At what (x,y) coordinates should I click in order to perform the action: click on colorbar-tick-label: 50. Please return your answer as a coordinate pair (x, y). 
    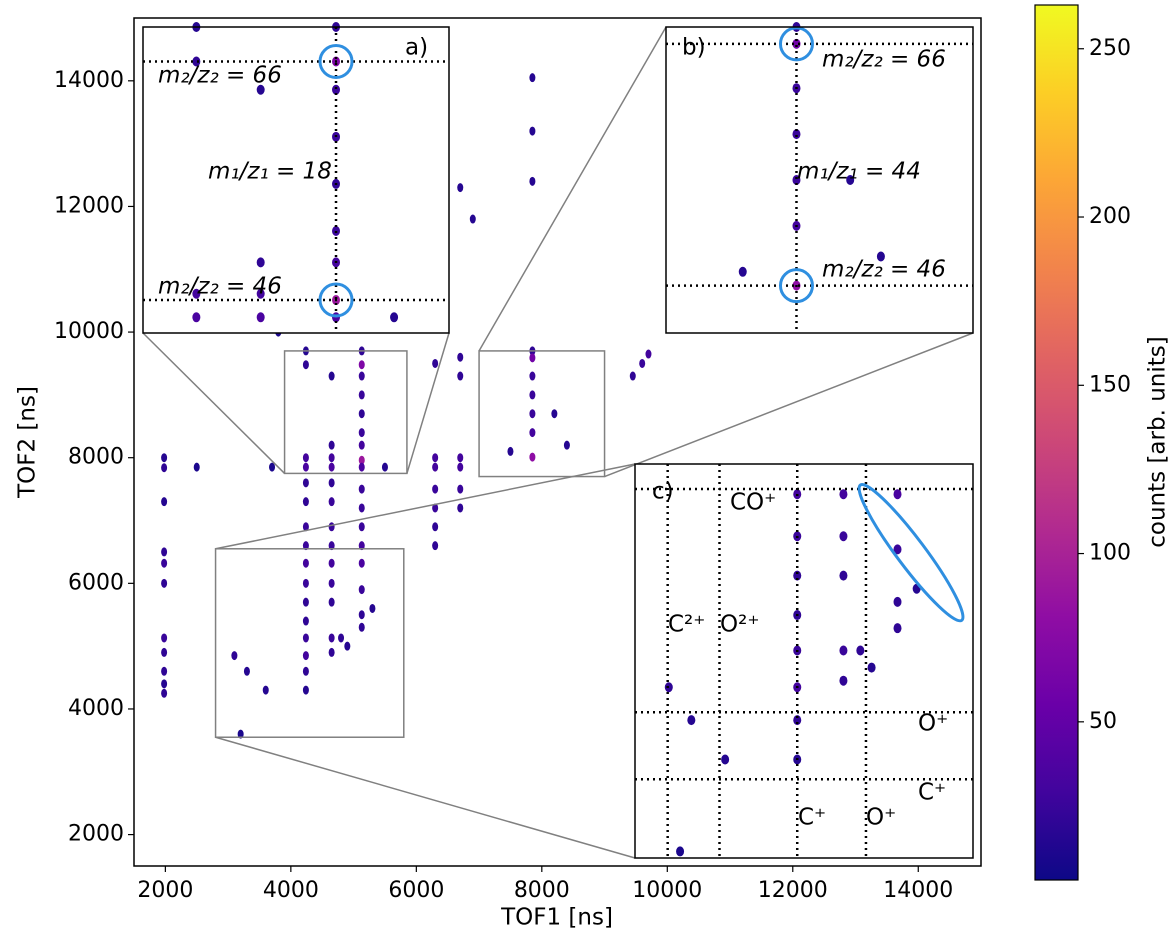
    Looking at the image, I should click on (1103, 721).